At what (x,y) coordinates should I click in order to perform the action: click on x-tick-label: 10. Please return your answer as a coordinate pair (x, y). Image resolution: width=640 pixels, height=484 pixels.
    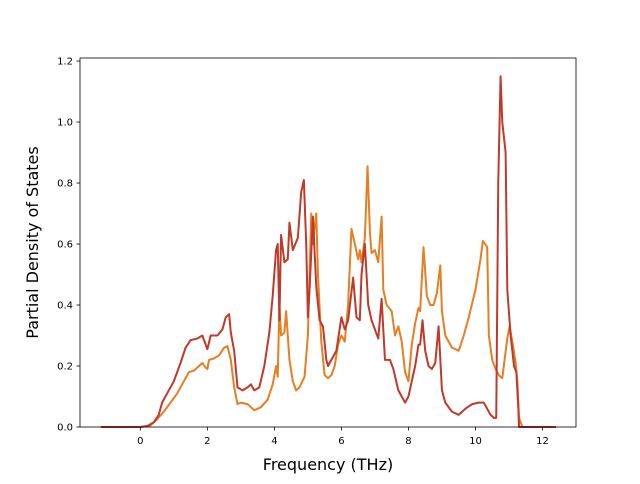
    Looking at the image, I should click on (475, 441).